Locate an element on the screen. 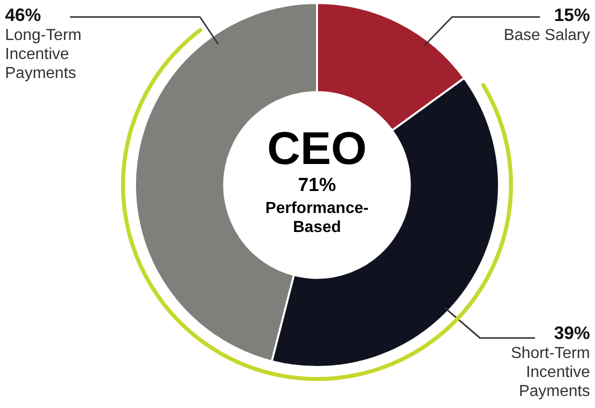 Image resolution: width=595 pixels, height=408 pixels. data-label: 15% is located at coordinates (571, 15).